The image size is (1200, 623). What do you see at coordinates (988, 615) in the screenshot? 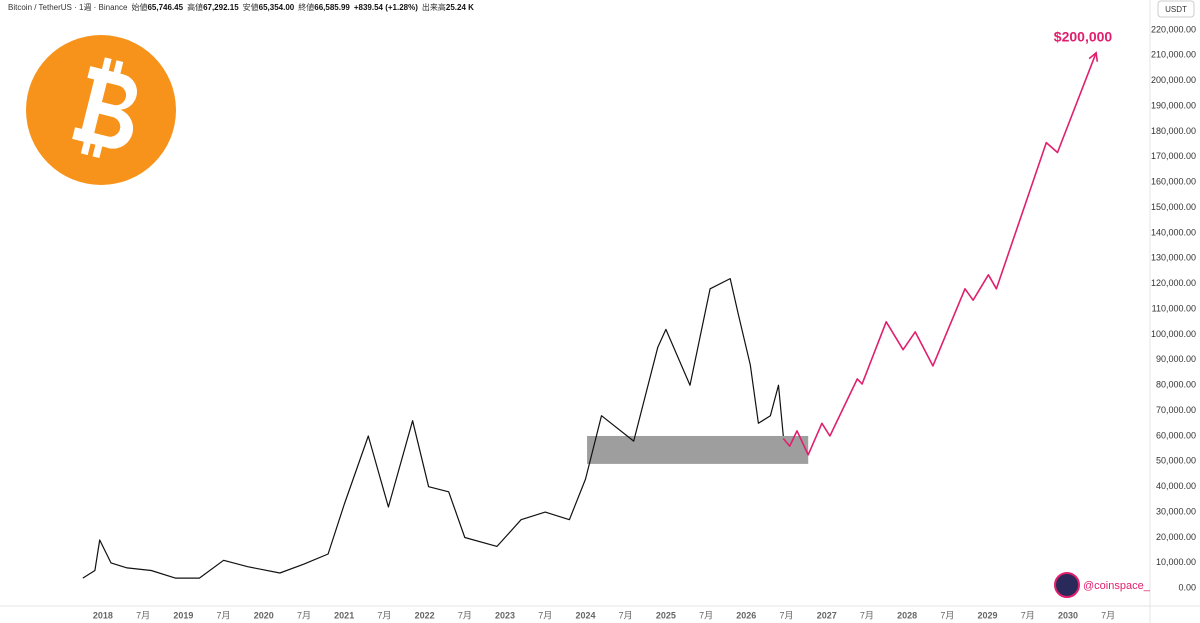
I see `x-tick-label: 2029` at bounding box center [988, 615].